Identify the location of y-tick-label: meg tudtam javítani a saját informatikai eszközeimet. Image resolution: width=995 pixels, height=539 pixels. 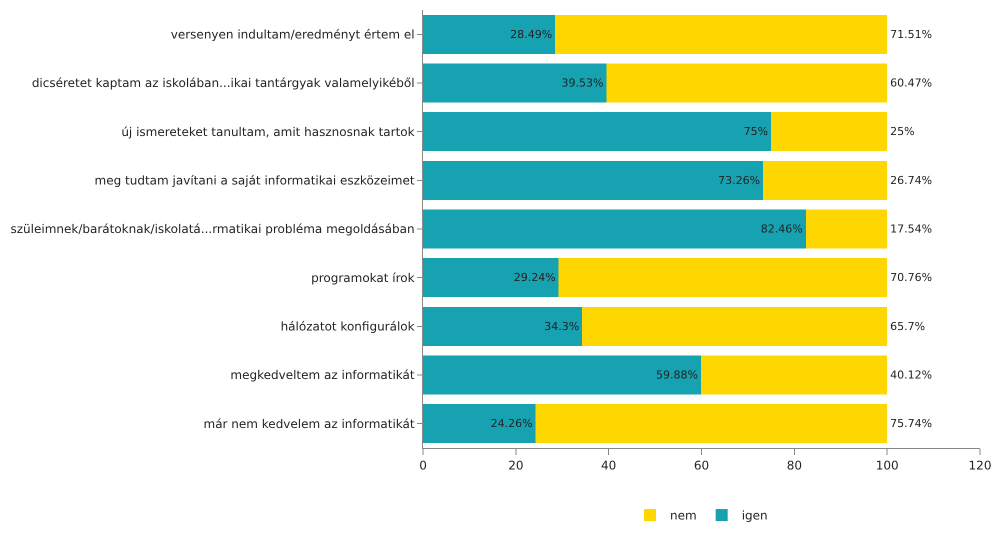
(254, 181).